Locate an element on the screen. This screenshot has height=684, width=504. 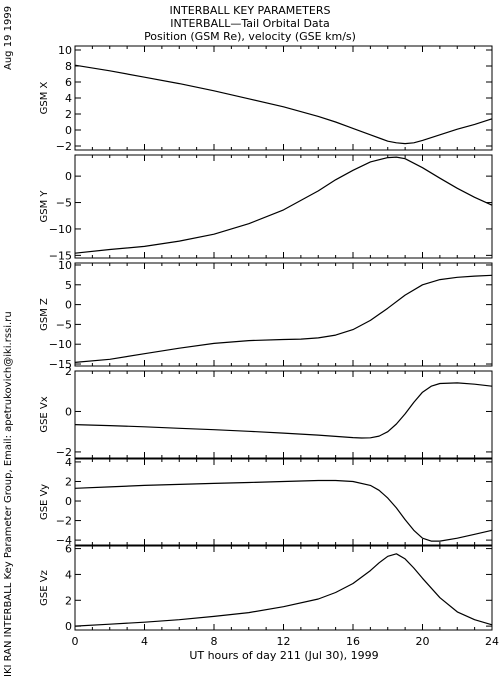
panel-gsm-y: −15 −10 −5 0 GSM Y is located at coordinates (266, 208).